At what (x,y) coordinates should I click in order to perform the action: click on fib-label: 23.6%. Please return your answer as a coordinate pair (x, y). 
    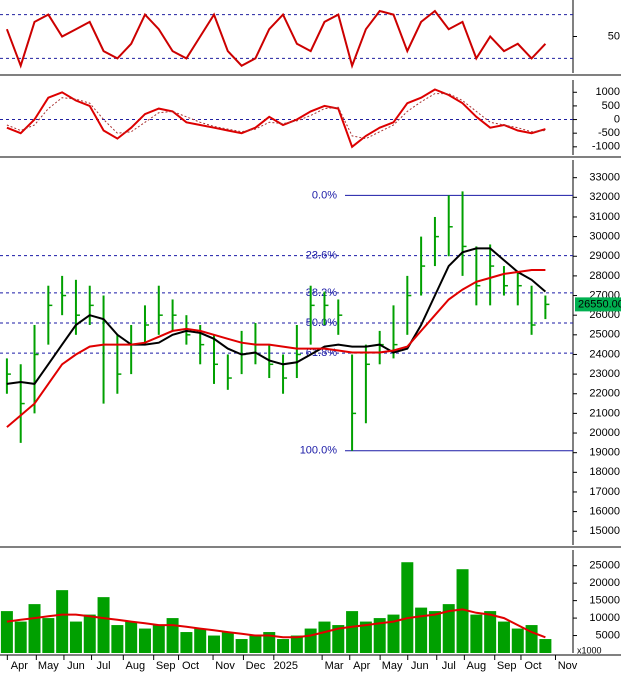
    Looking at the image, I should click on (321, 256).